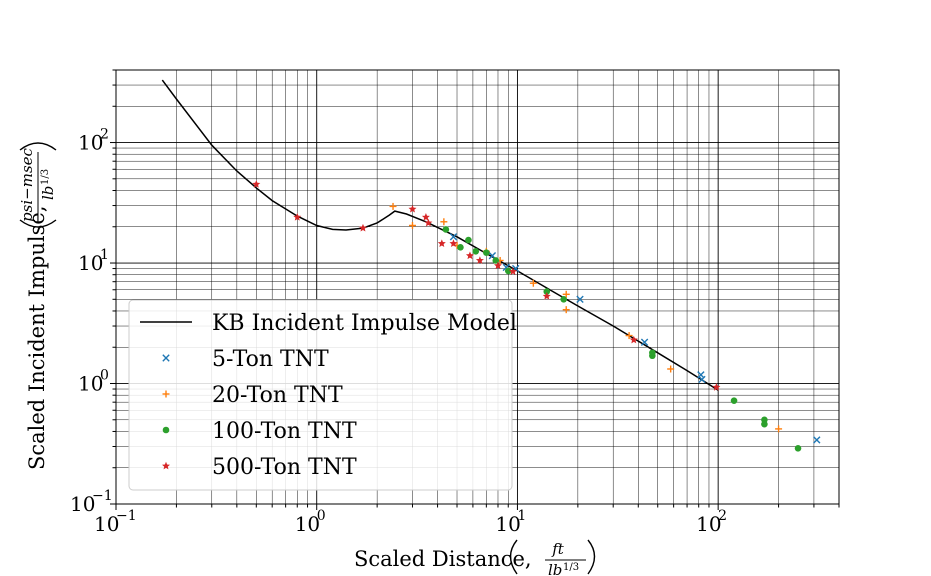 The height and width of the screenshot is (576, 931). Describe the element at coordinates (102, 496) in the screenshot. I see `y-tick-label-exponent: −1` at that location.